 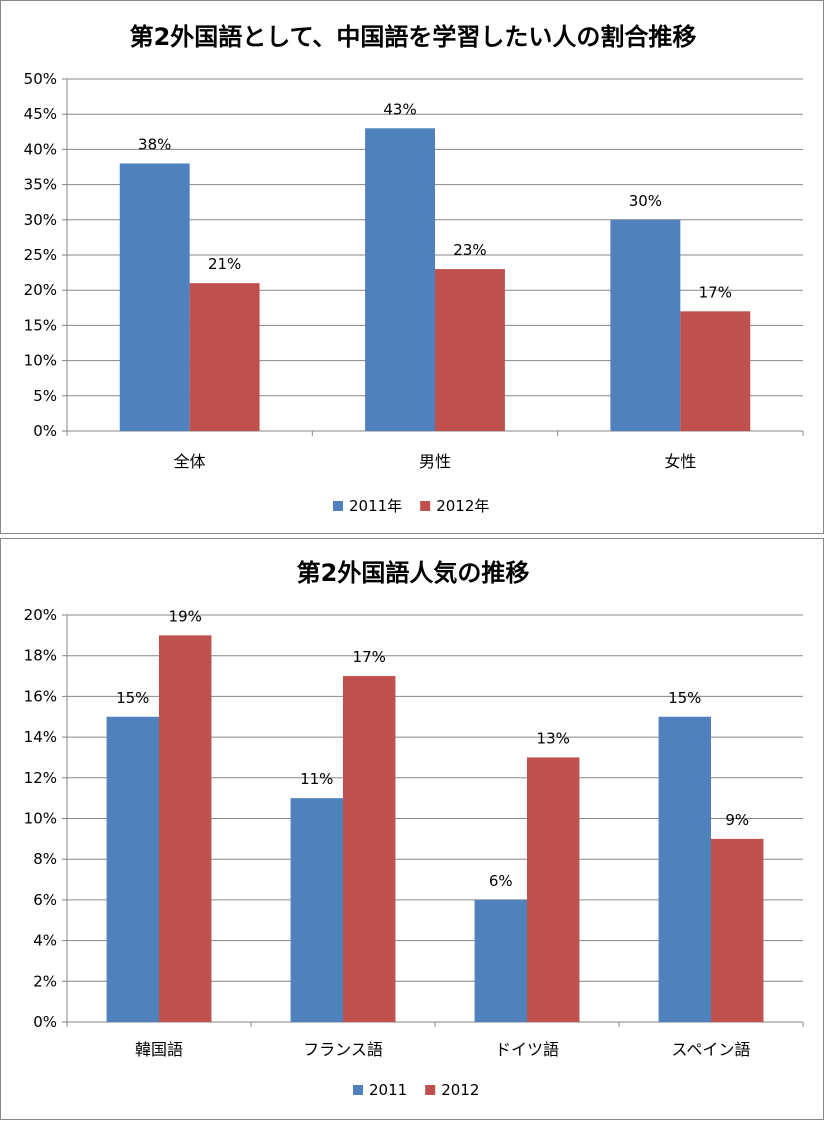 What do you see at coordinates (40, 325) in the screenshot?
I see `y-tick-label: 15%` at bounding box center [40, 325].